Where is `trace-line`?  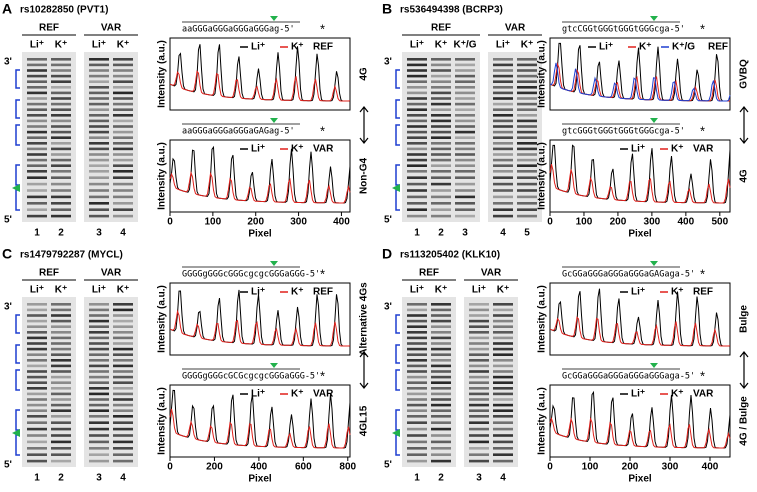 trace-line is located at coordinates (640, 183).